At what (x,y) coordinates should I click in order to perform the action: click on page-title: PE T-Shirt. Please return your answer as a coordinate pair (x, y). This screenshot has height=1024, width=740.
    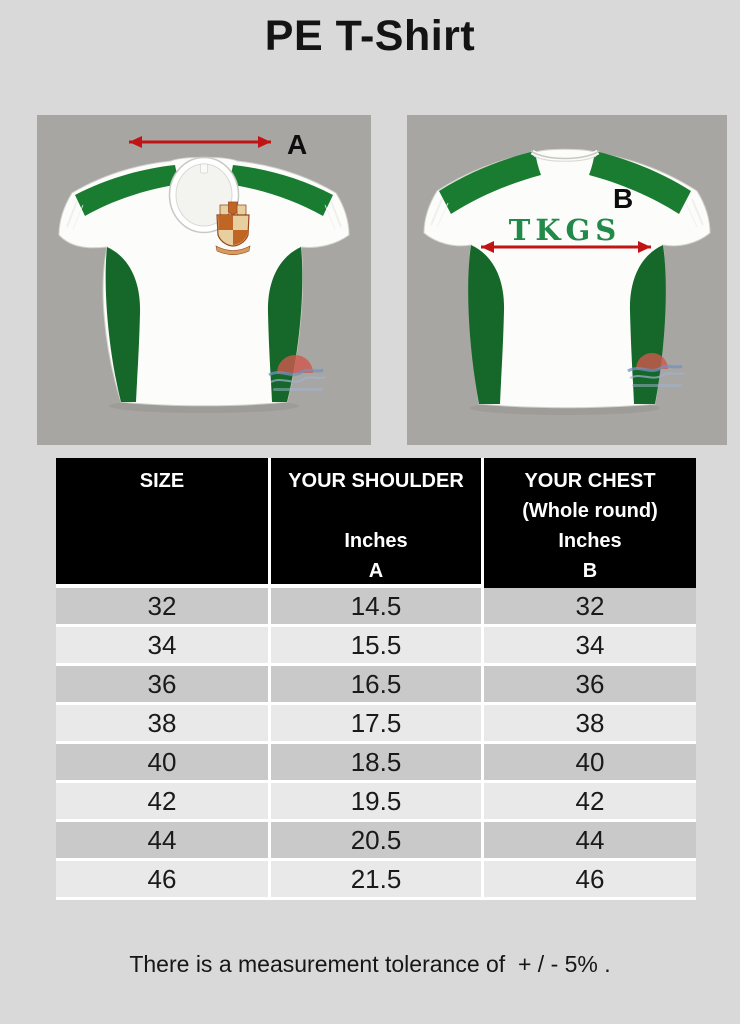
    Looking at the image, I should click on (370, 36).